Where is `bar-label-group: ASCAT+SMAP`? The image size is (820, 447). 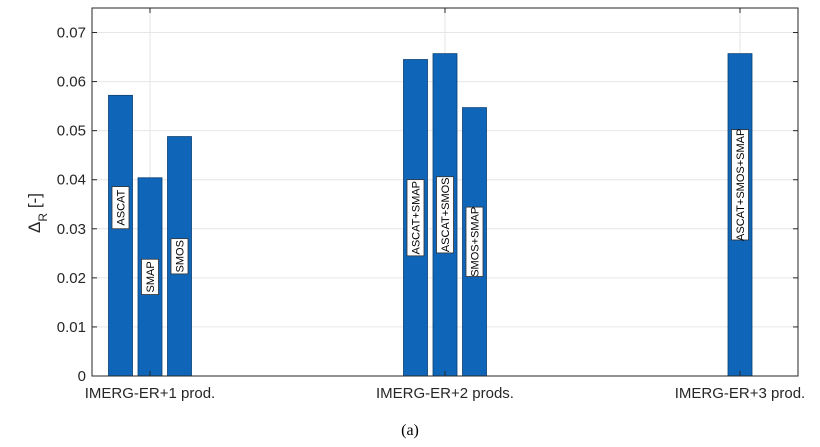
bar-label-group: ASCAT+SMAP is located at coordinates (415, 218).